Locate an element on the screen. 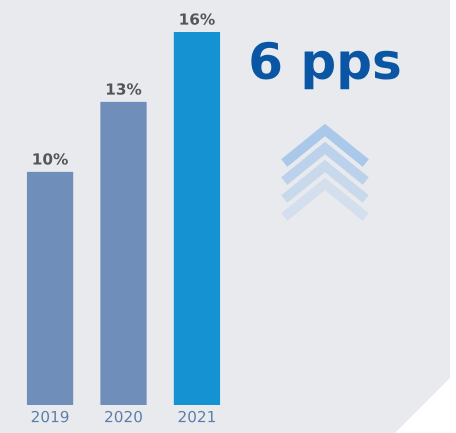 Image resolution: width=456 pixels, height=433 pixels. data-label: 10% is located at coordinates (51, 159).